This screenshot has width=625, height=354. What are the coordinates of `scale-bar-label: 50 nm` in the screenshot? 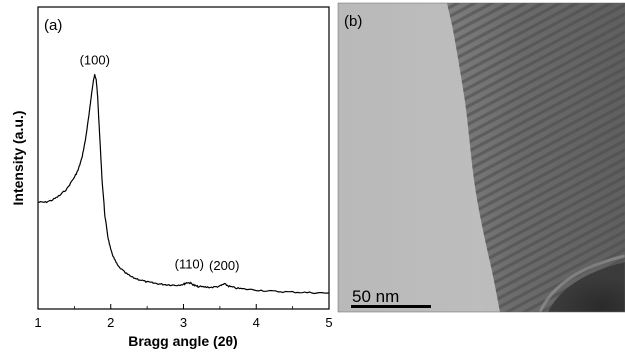 It's located at (375, 296).